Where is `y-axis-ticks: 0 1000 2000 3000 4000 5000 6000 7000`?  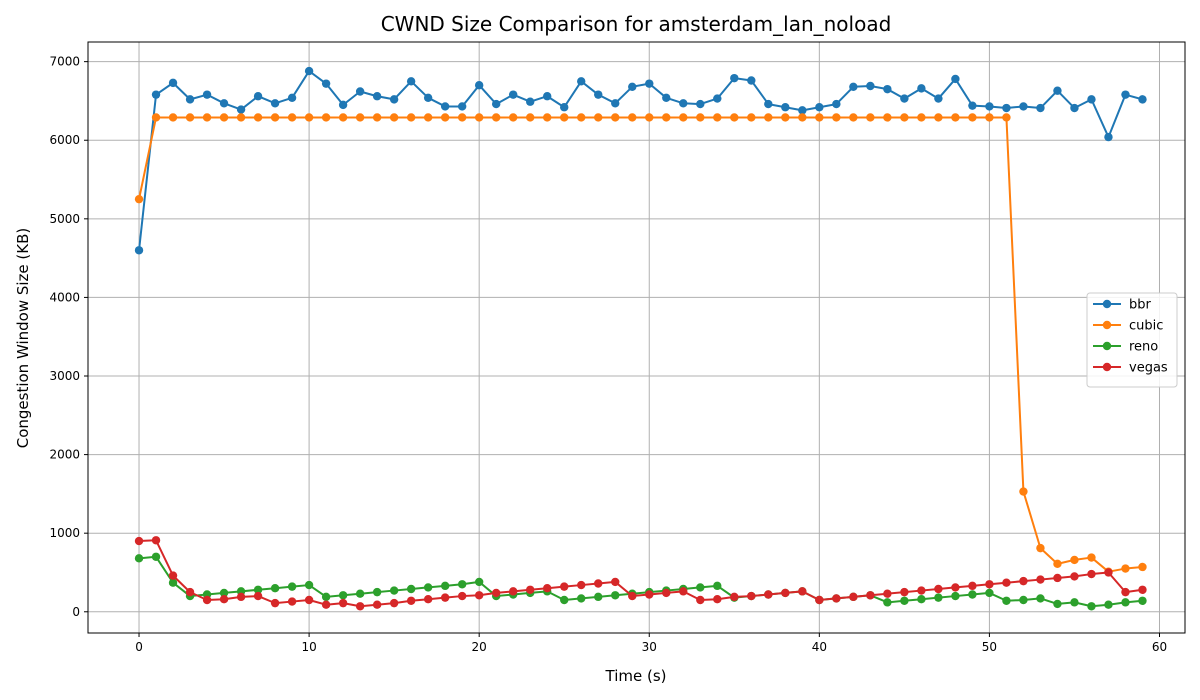
y-axis-ticks: 0 1000 2000 3000 4000 5000 6000 7000 is located at coordinates (68, 337).